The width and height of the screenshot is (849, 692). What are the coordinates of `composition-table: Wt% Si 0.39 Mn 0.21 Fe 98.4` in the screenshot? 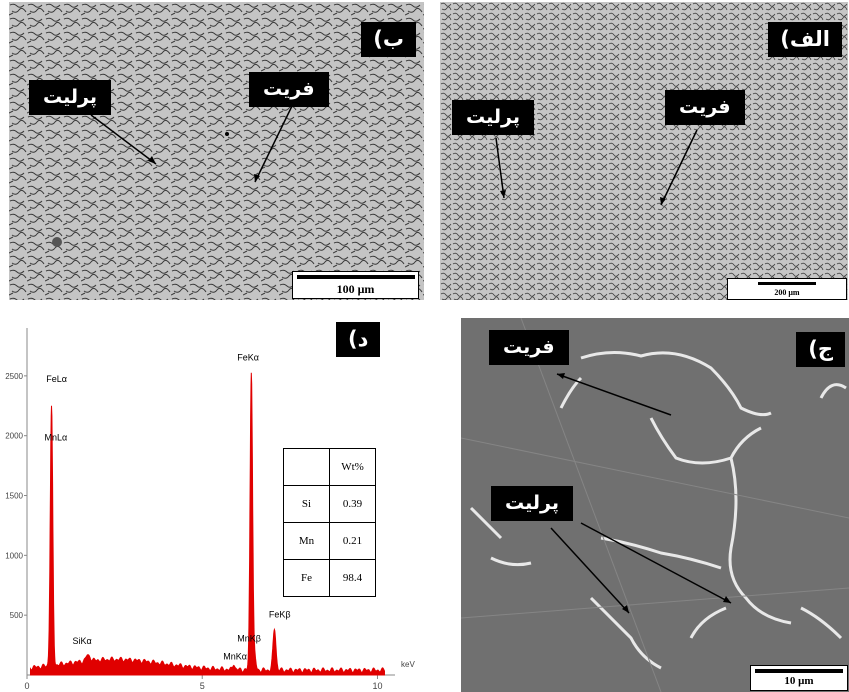 It's located at (329, 522).